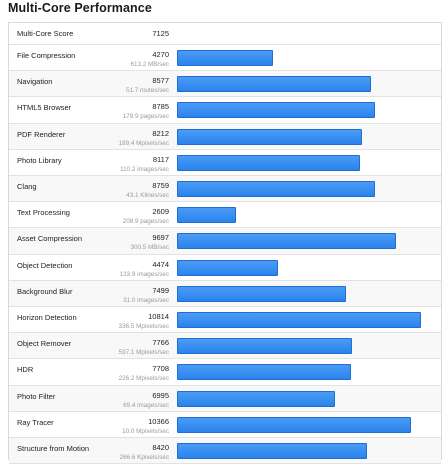  What do you see at coordinates (144, 274) in the screenshot?
I see `test-rate: 133.9 images/sec` at bounding box center [144, 274].